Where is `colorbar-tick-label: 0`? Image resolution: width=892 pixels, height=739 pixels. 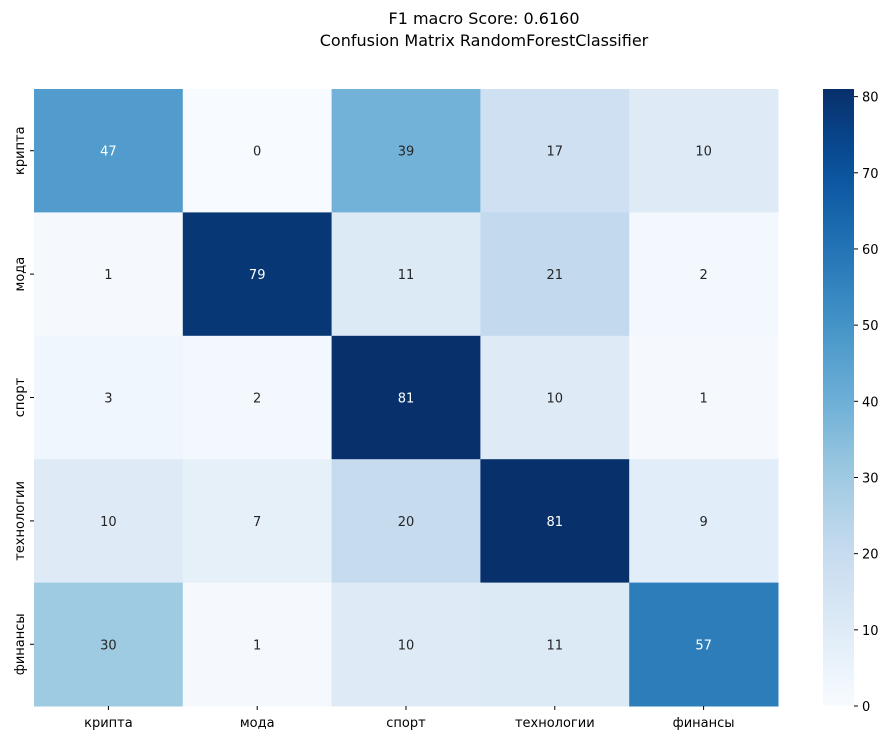 colorbar-tick-label: 0 is located at coordinates (866, 707).